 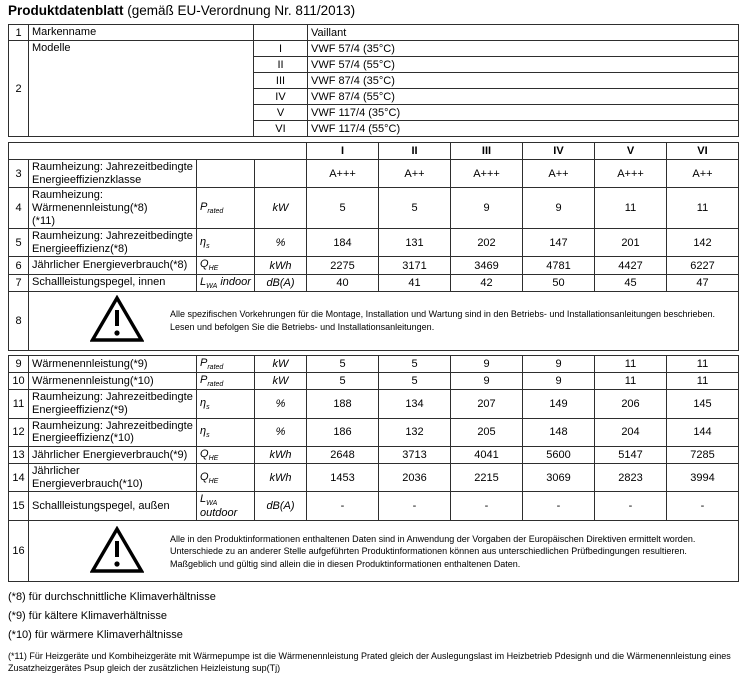 I want to click on value-cell: 4041, so click(x=486, y=454).